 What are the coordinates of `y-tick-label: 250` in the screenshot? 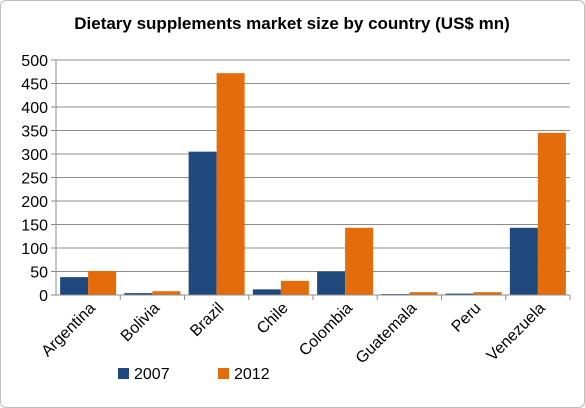 It's located at (34, 179).